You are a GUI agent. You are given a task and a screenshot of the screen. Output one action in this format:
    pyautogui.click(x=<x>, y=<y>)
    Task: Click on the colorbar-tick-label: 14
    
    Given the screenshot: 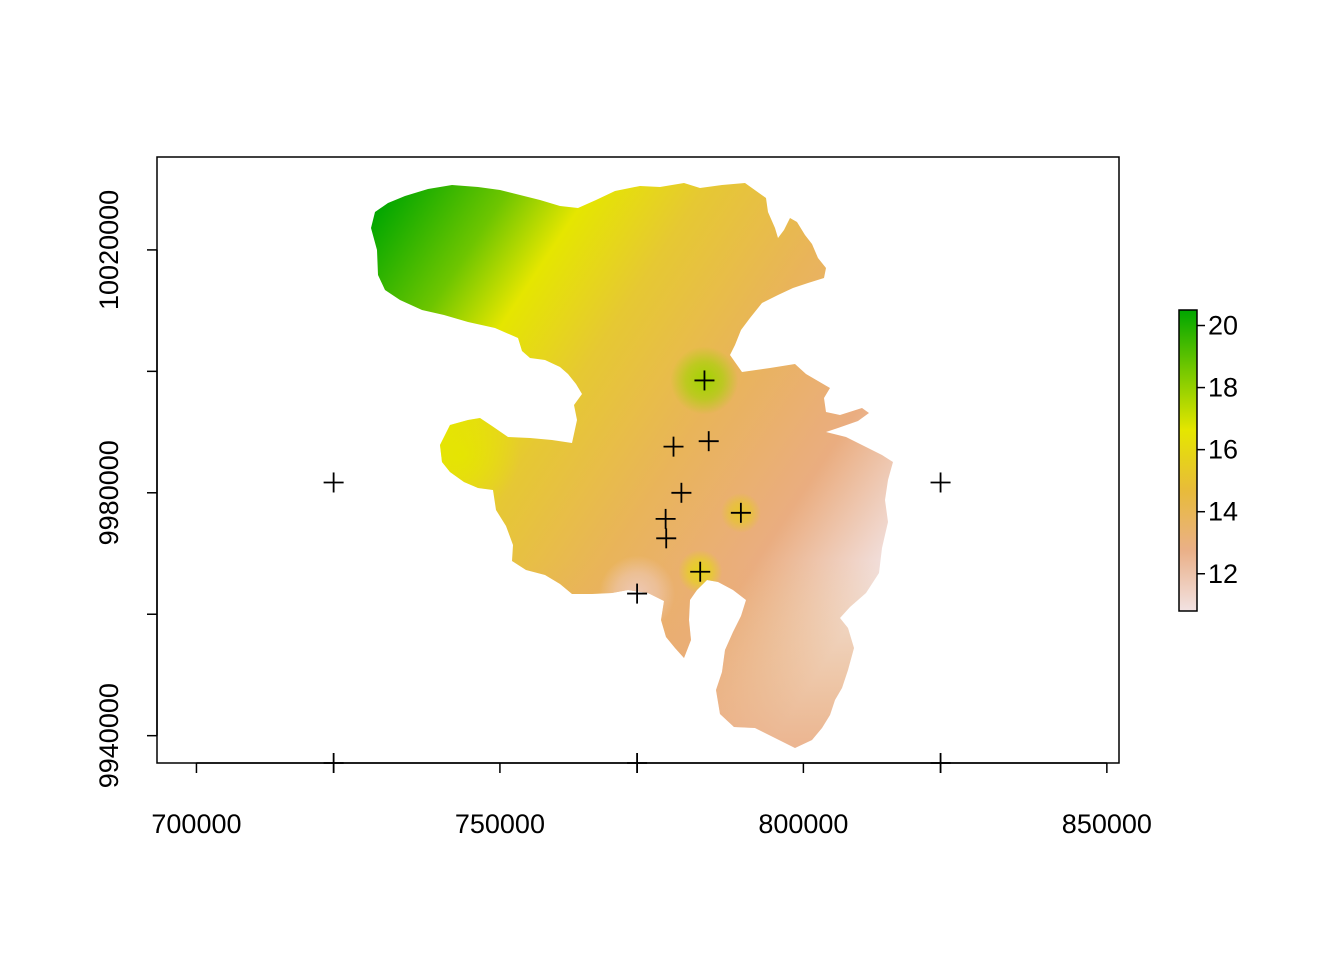 What is the action you would take?
    pyautogui.click(x=1223, y=512)
    